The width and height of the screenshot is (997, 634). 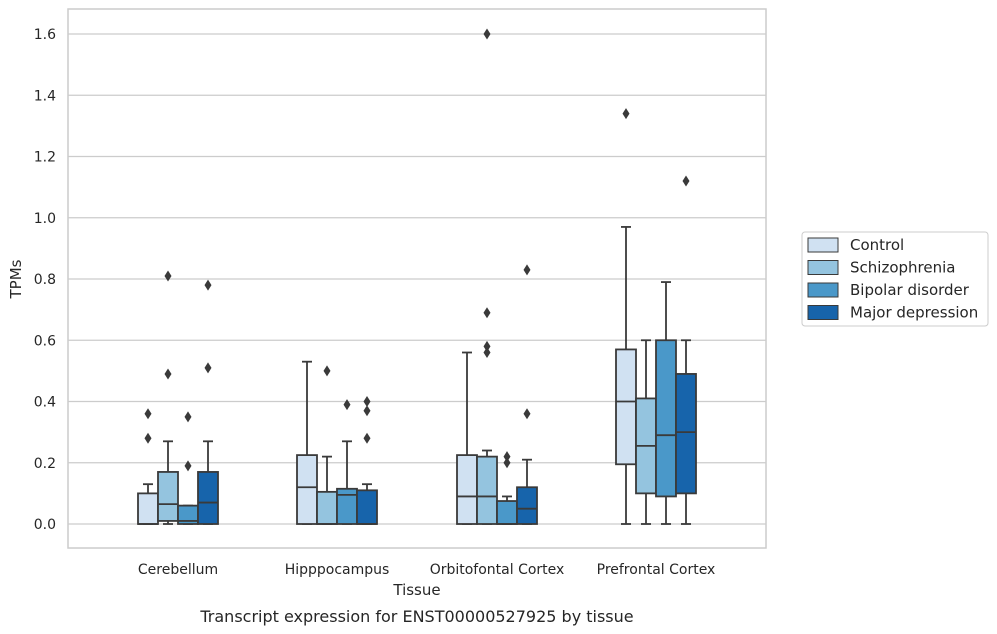 I want to click on y-tick-label: 0.0, so click(x=45, y=525).